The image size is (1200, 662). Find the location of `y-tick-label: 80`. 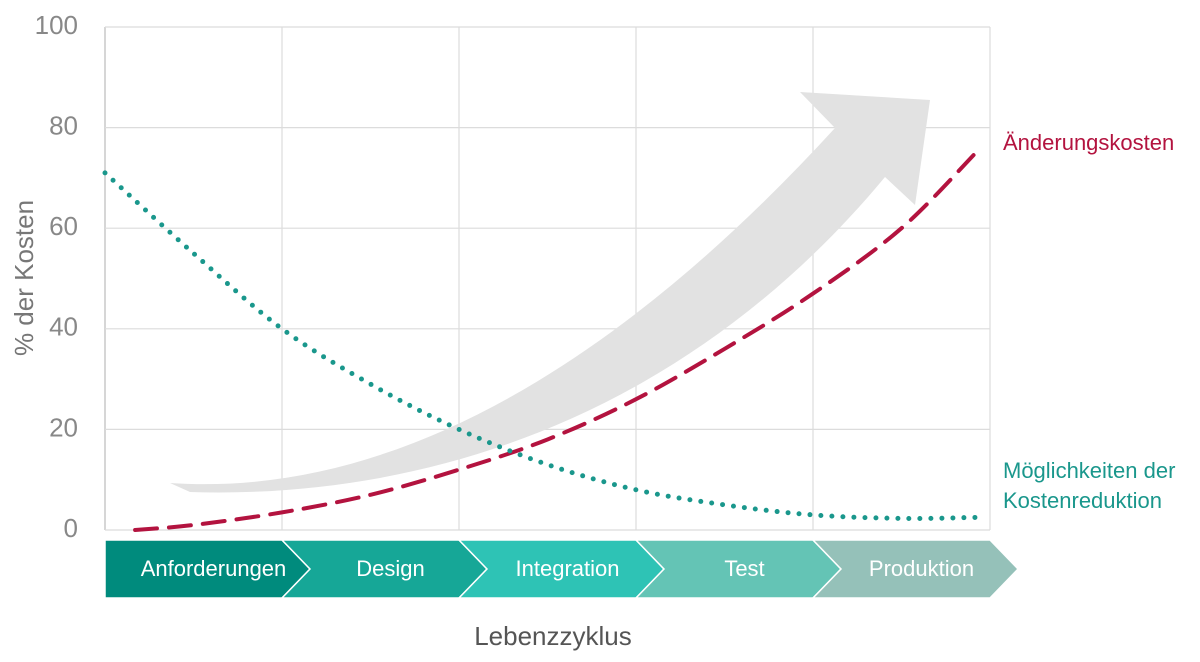

y-tick-label: 80 is located at coordinates (63, 125).